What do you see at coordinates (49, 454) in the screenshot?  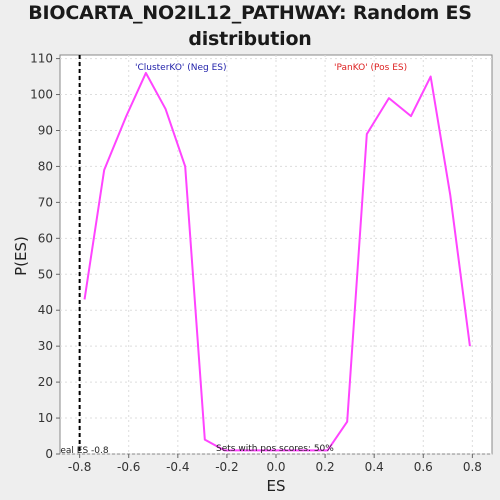 I see `y-tick-label: 0` at bounding box center [49, 454].